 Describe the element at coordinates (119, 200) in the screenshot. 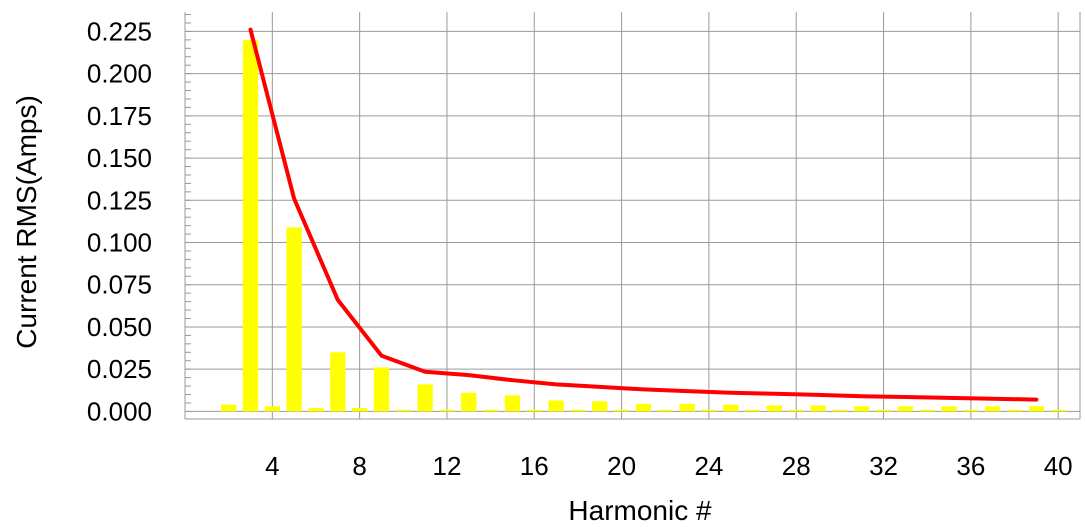

I see `y-tick-label: 0.125` at that location.